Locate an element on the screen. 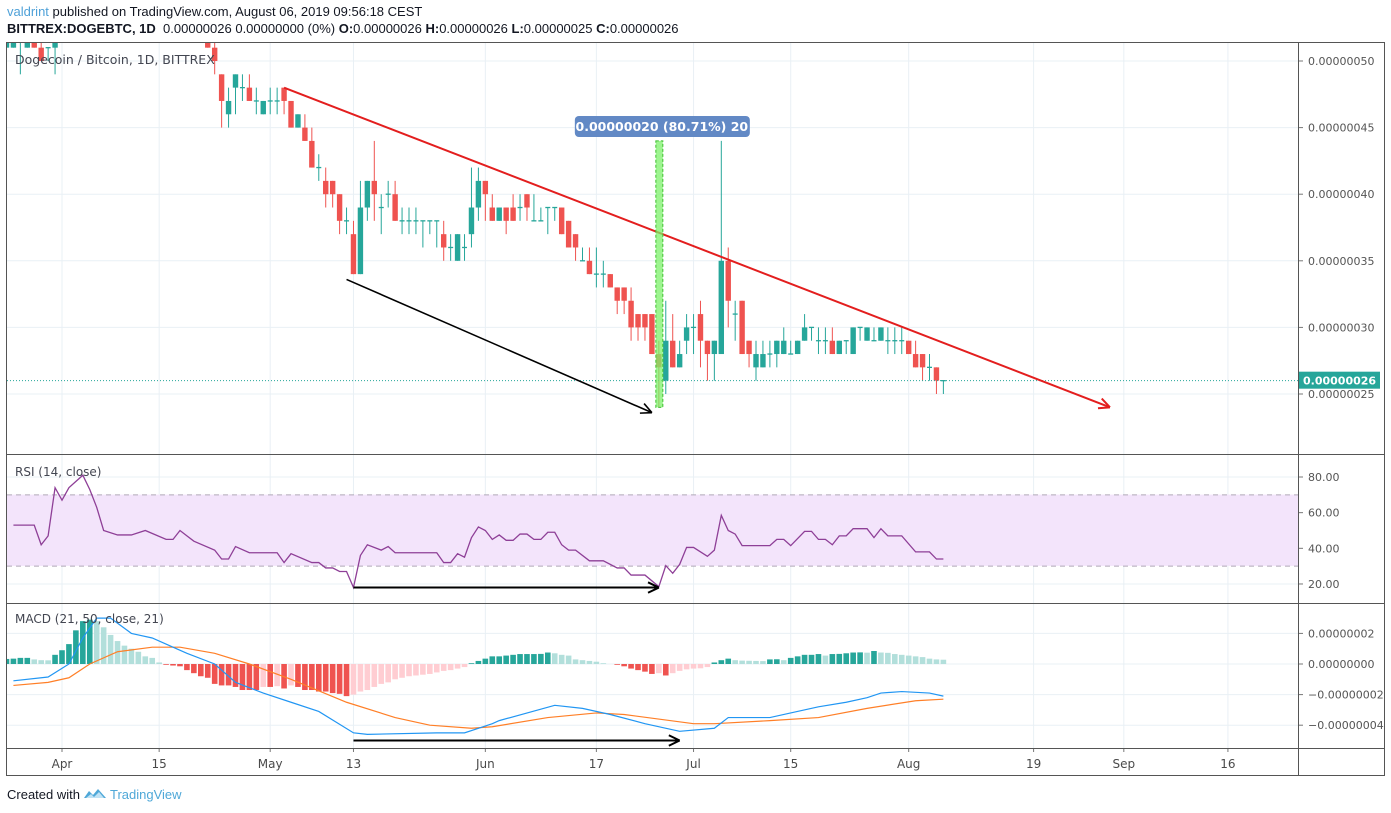  macd-arrow-head is located at coordinates (674, 743).